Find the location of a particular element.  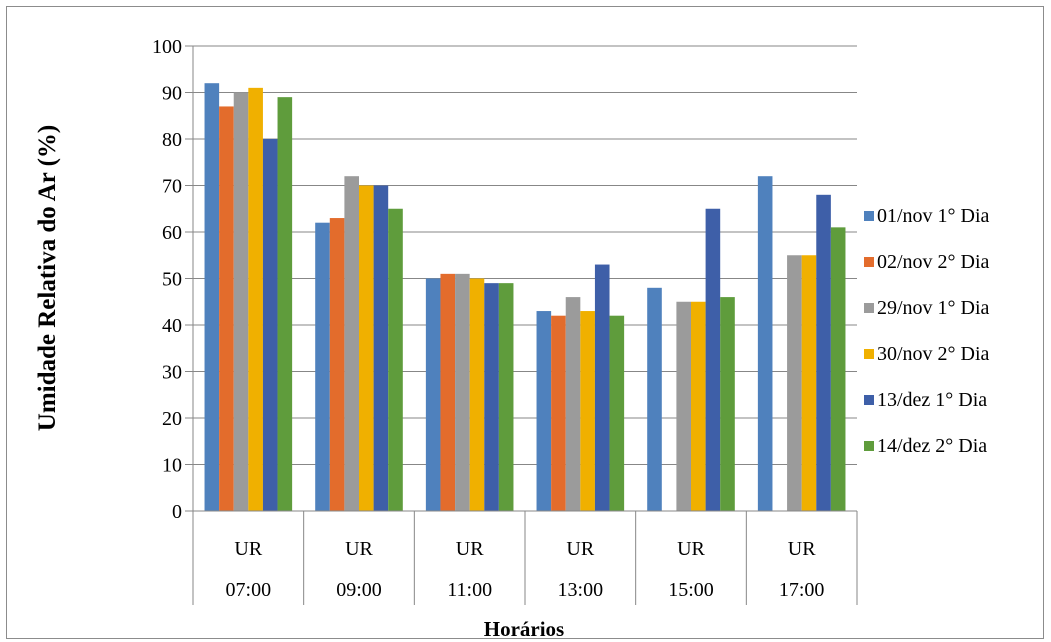

y-tick-label: 20 is located at coordinates (172, 419).